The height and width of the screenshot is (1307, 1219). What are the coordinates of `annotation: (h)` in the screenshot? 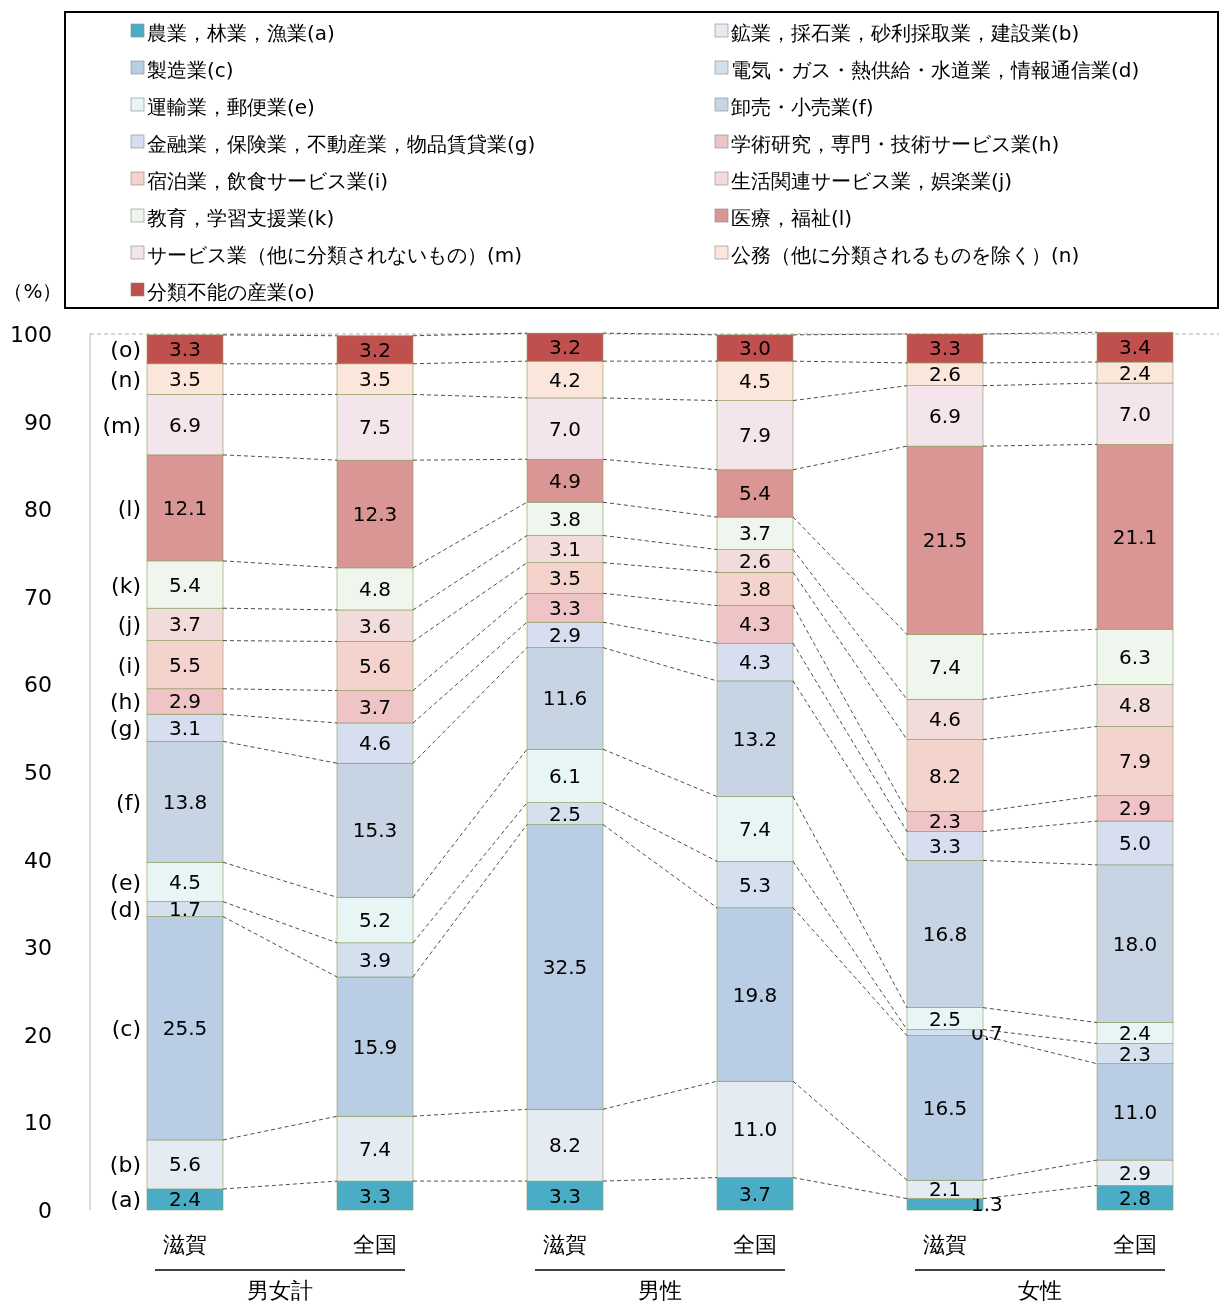 It's located at (125, 702).